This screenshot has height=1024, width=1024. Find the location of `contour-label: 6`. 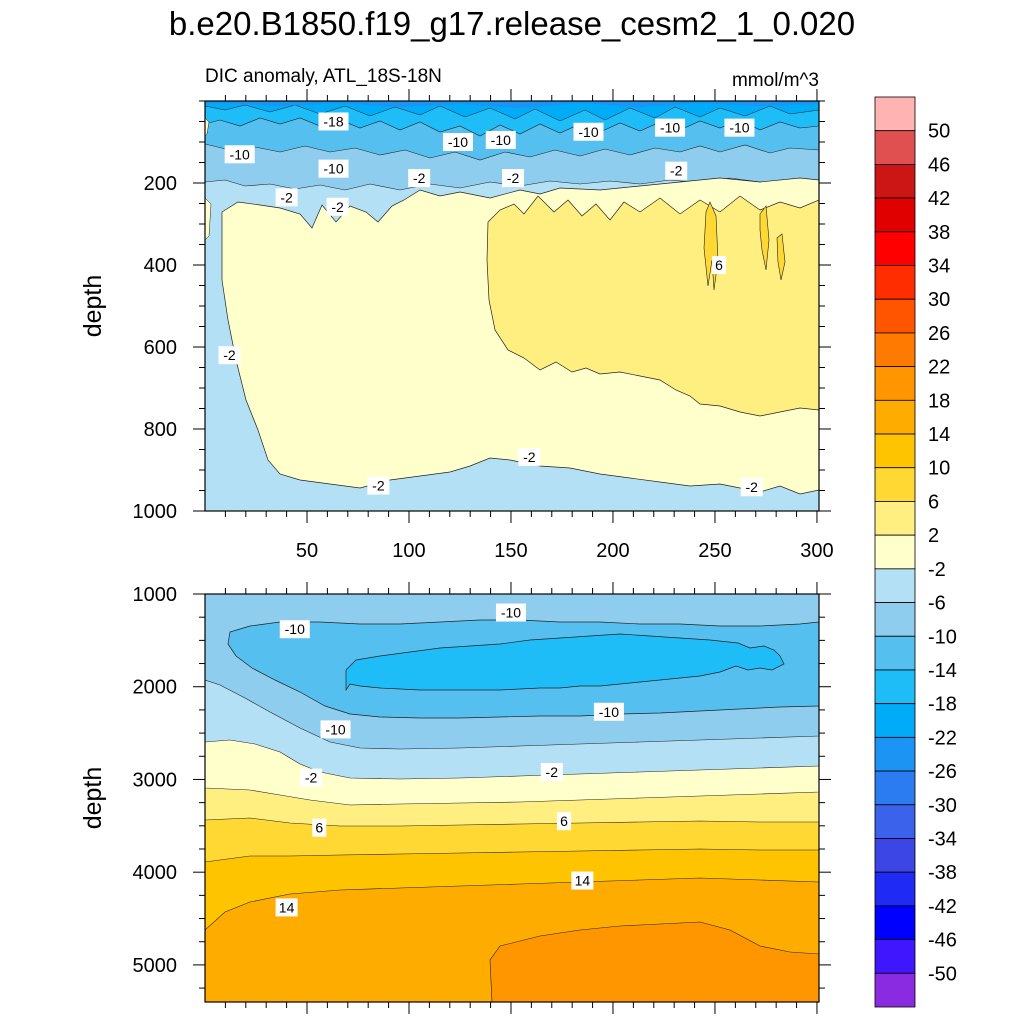

contour-label: 6 is located at coordinates (319, 827).